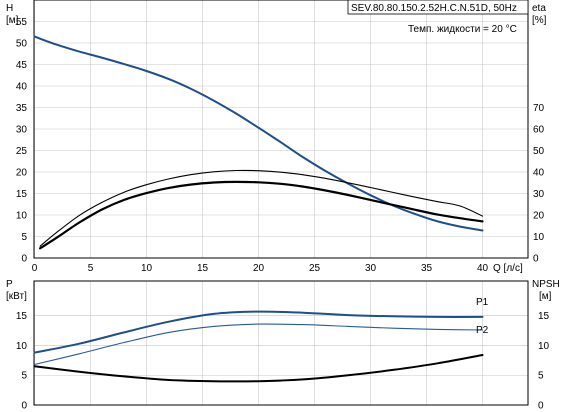 The image size is (567, 412). Describe the element at coordinates (434, 8) in the screenshot. I see `pump-label: SEV.80.80.150.2.52H.C.N.51D, 50Hz` at that location.